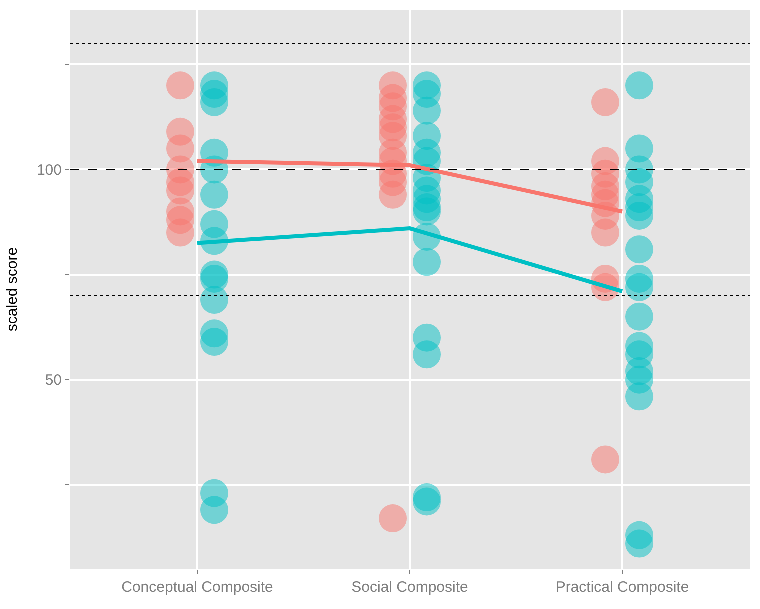  What do you see at coordinates (13, 289) in the screenshot?
I see `y-axis-title: scaled score` at bounding box center [13, 289].